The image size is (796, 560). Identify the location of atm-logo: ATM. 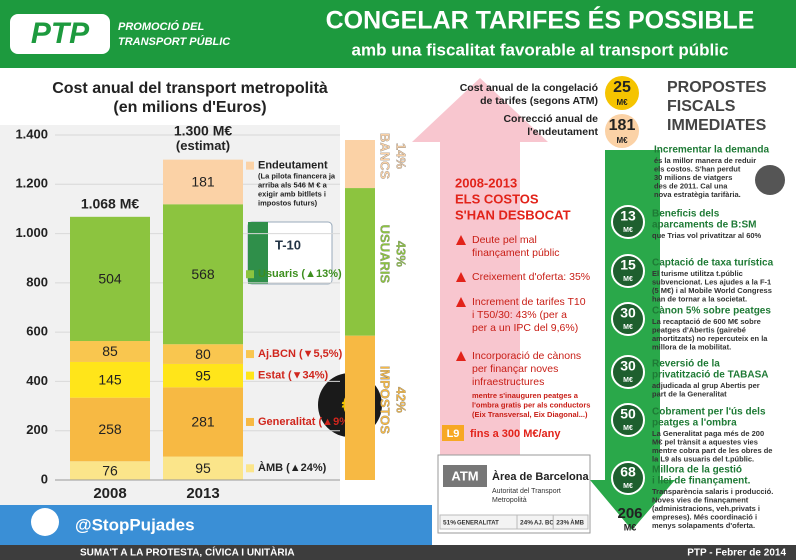
(464, 475).